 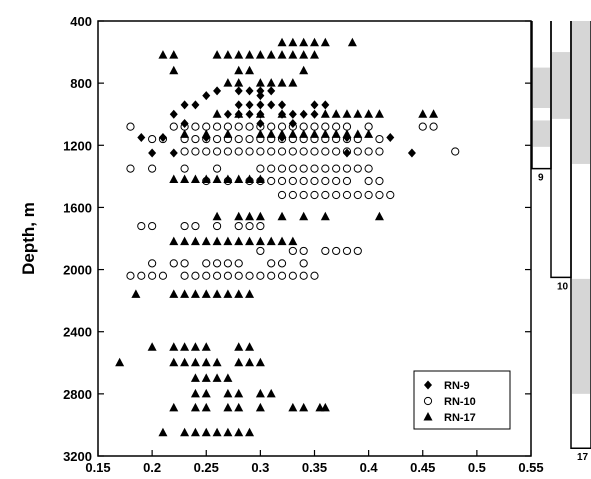 What do you see at coordinates (460, 402) in the screenshot?
I see `legend-label-rn-10: RN-10` at bounding box center [460, 402].